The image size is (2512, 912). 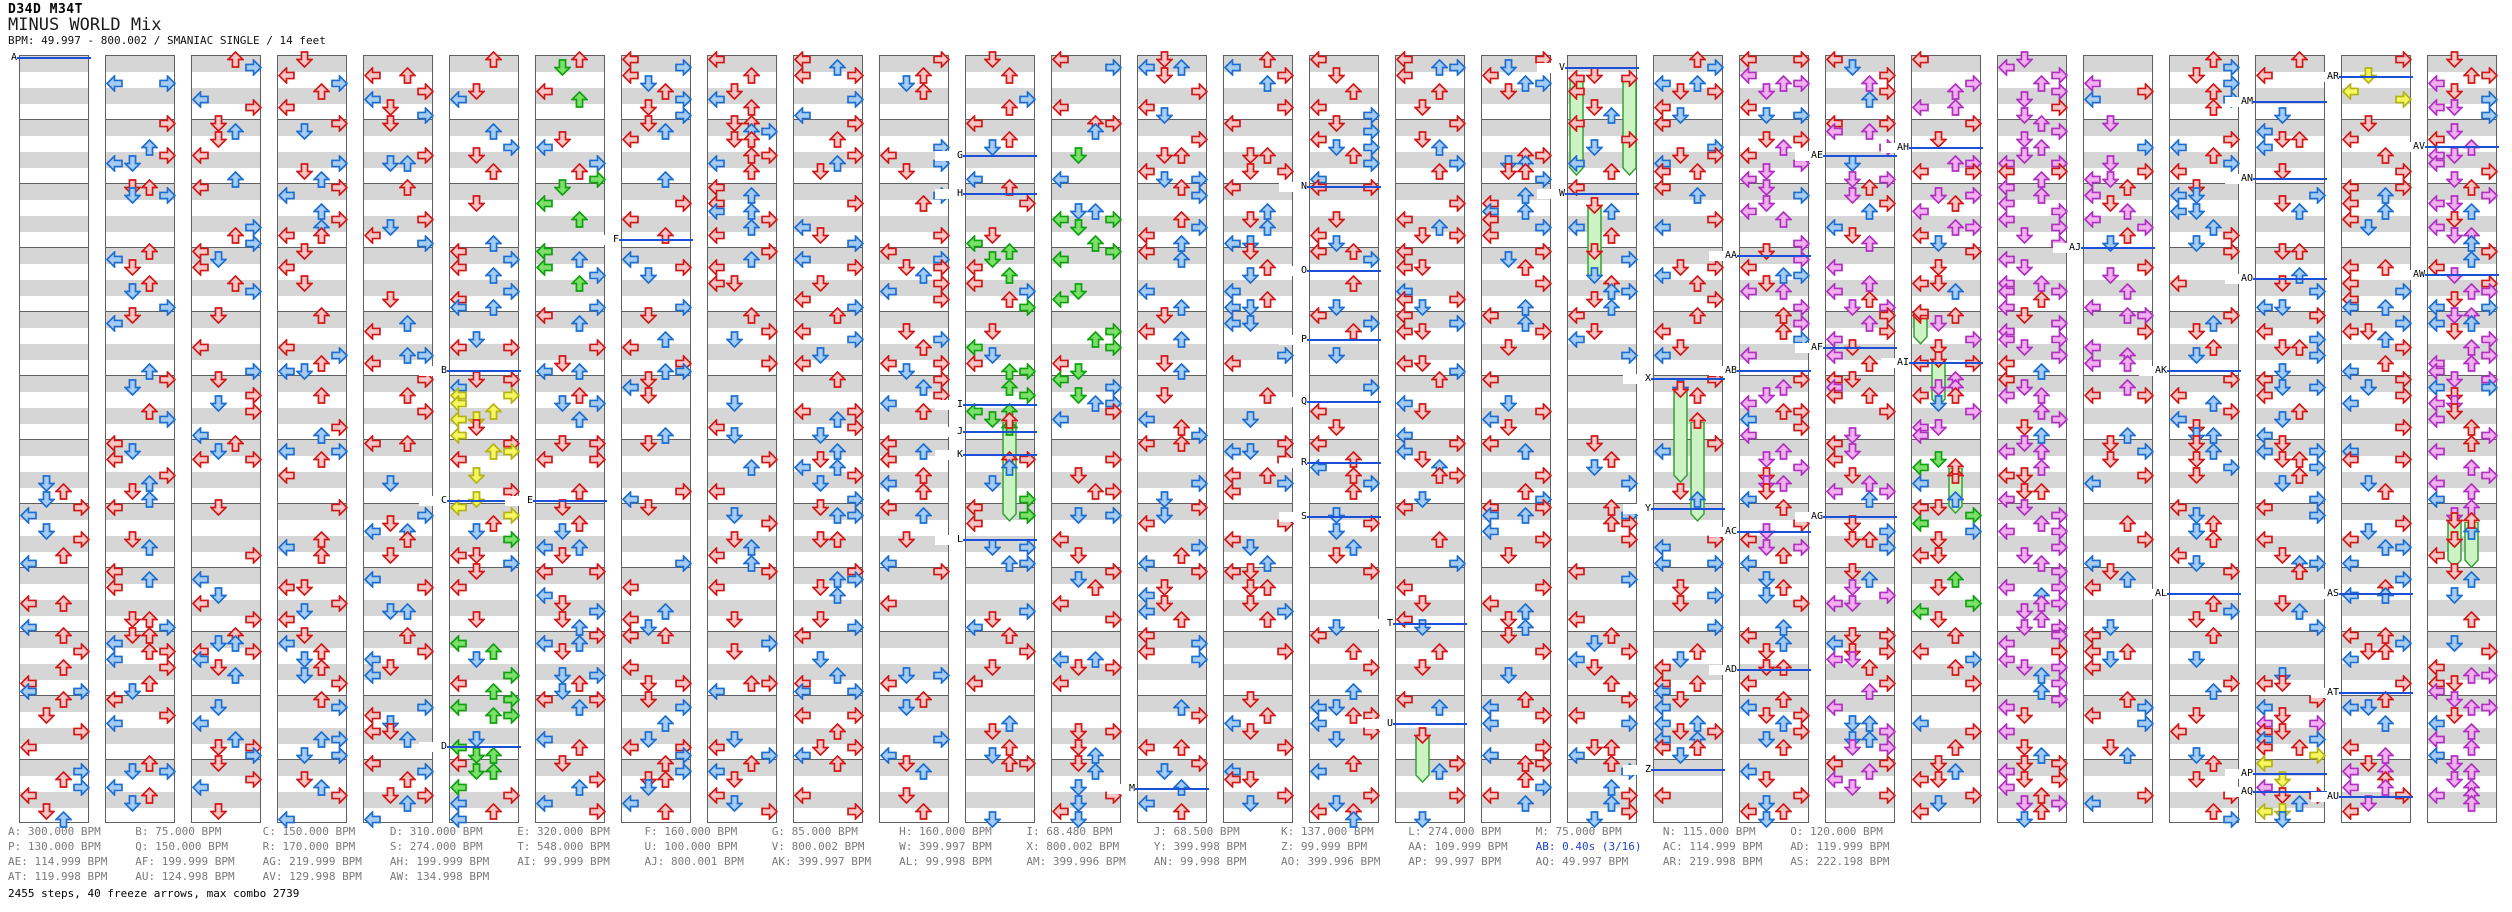 What do you see at coordinates (821, 861) in the screenshot?
I see `bpm-legend-entry: AK: 399.997 BPM` at bounding box center [821, 861].